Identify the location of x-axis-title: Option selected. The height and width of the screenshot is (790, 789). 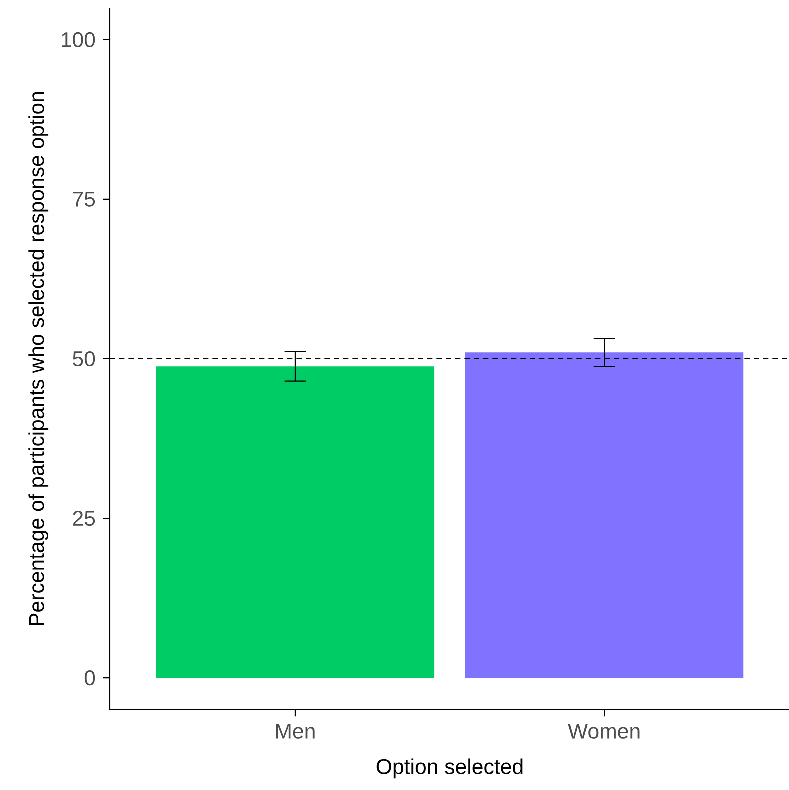
(449, 768).